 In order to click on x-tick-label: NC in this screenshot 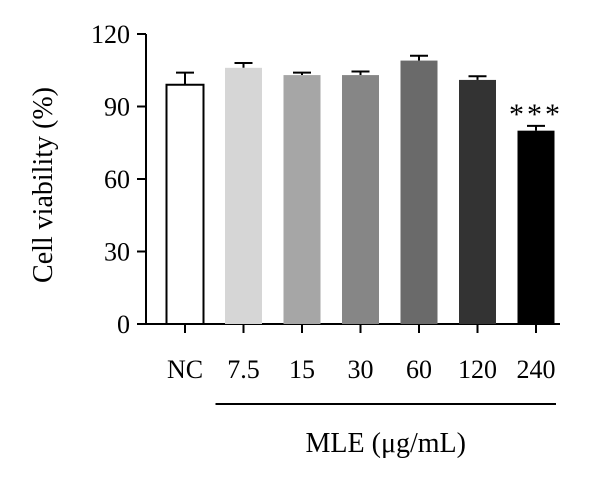, I will do `click(185, 369)`.